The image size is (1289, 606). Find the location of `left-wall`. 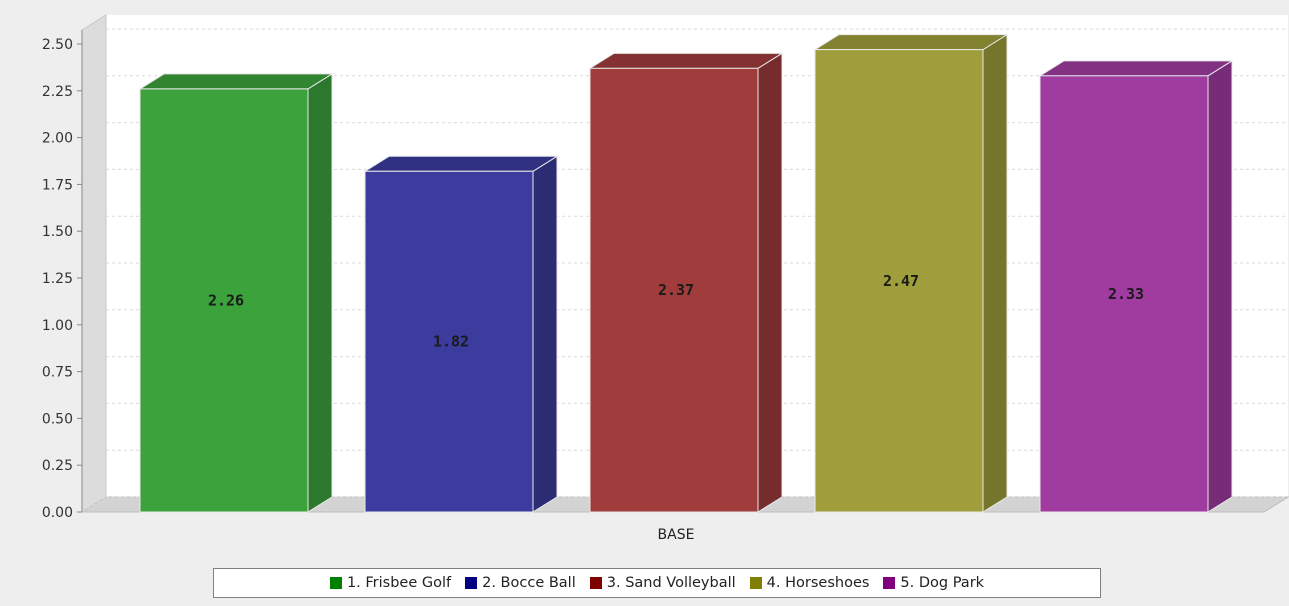

left-wall is located at coordinates (94, 263).